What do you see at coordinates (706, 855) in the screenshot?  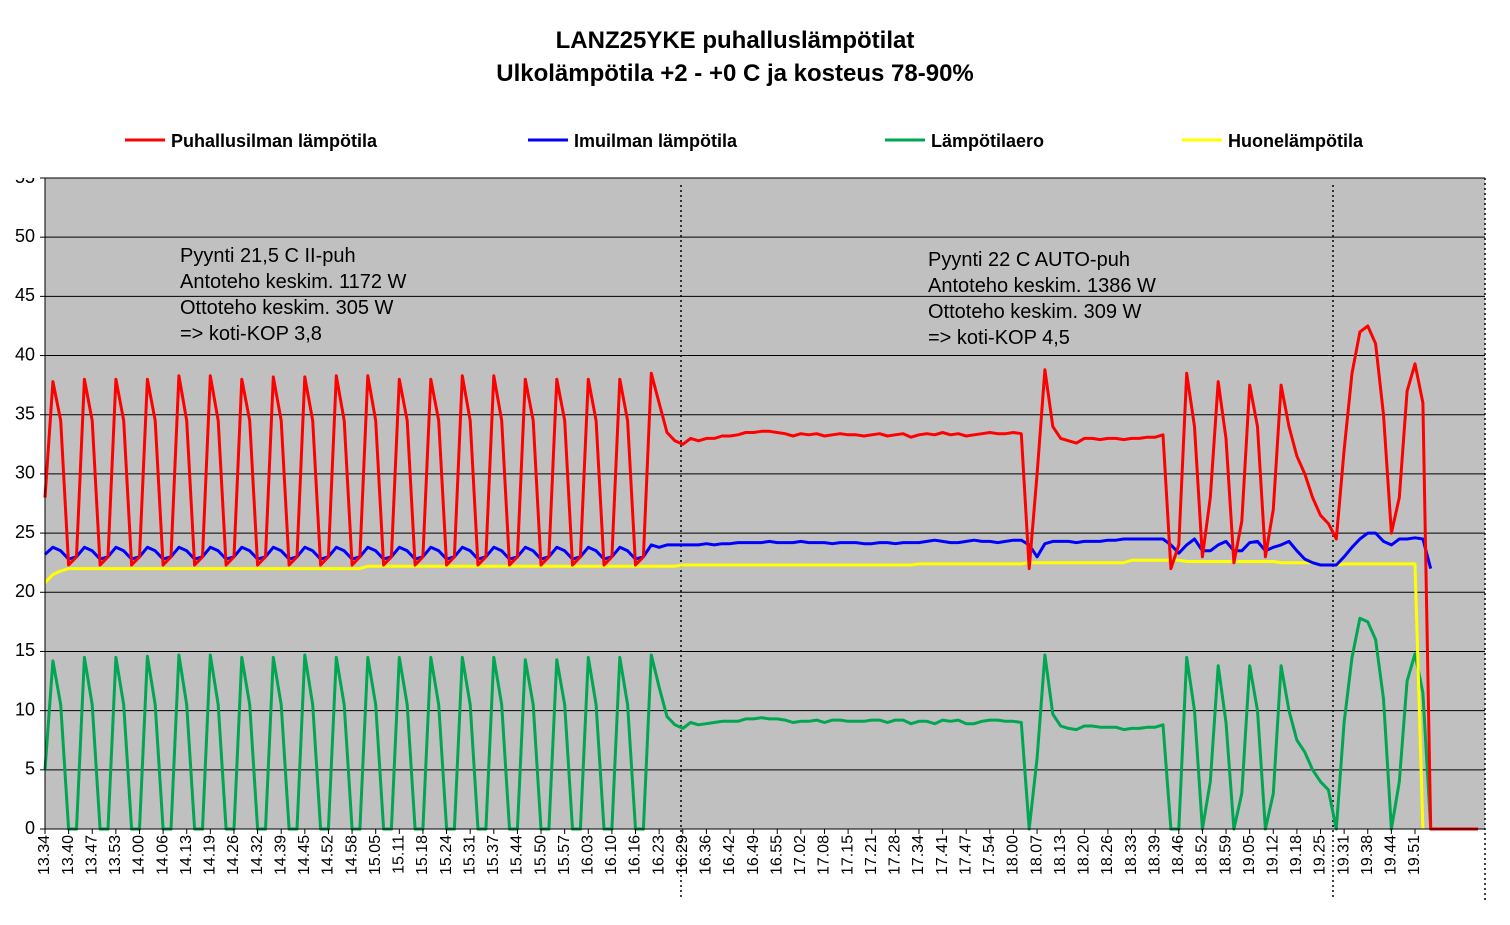 I see `x-tick-label: 16.36` at bounding box center [706, 855].